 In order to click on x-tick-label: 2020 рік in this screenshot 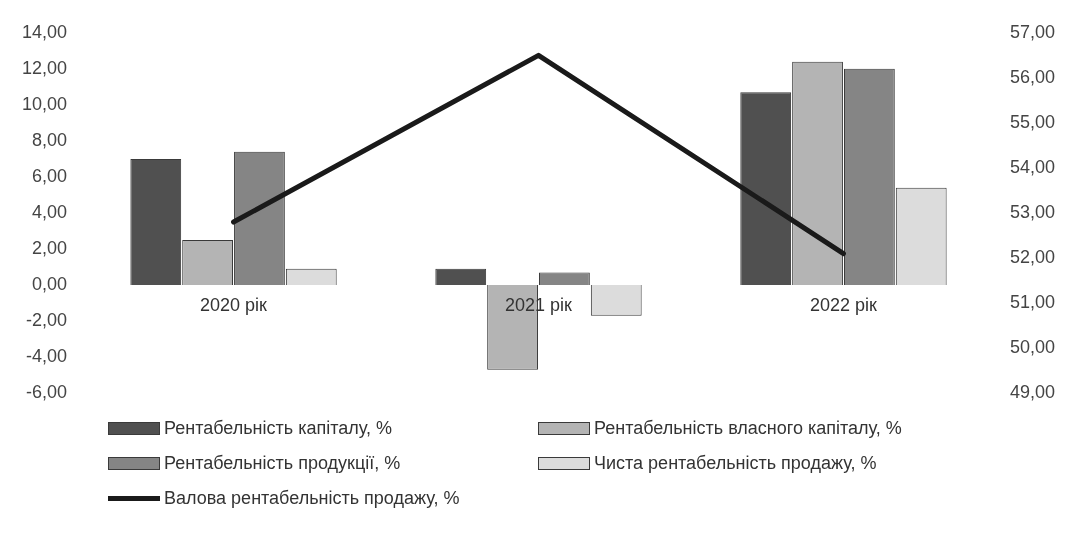, I will do `click(234, 305)`.